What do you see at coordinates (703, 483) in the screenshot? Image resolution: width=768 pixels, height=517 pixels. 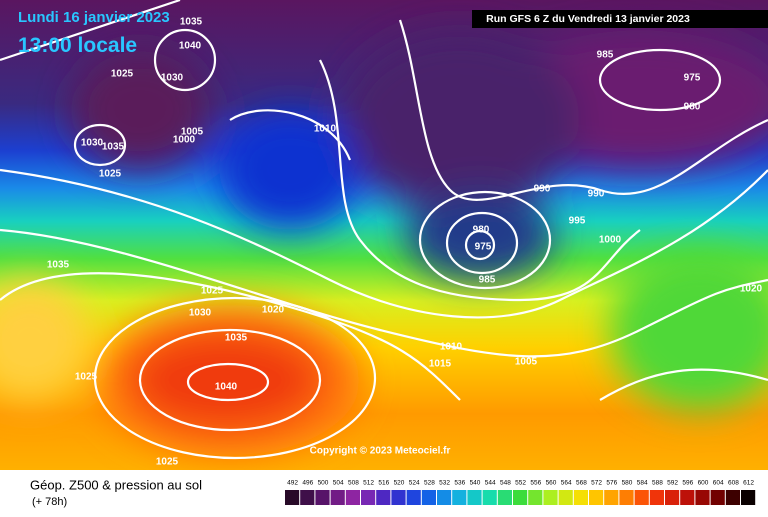 I see `colorbar-label: 600` at bounding box center [703, 483].